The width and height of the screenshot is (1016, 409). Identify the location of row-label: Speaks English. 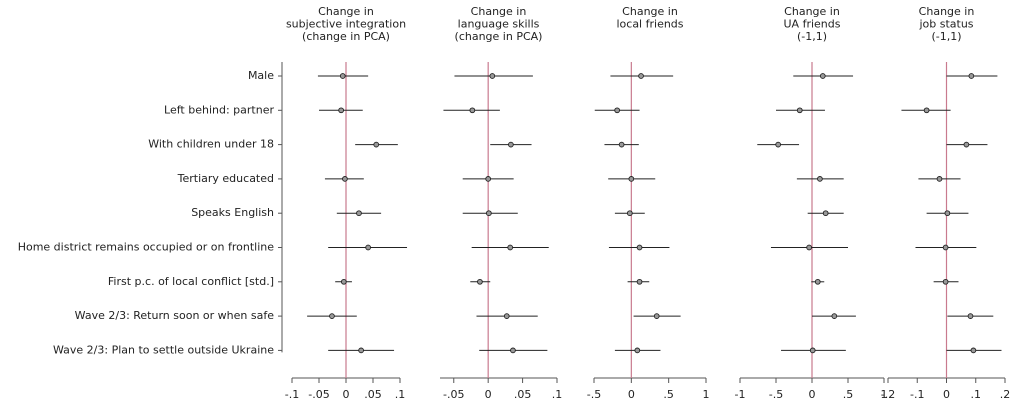
(232, 212).